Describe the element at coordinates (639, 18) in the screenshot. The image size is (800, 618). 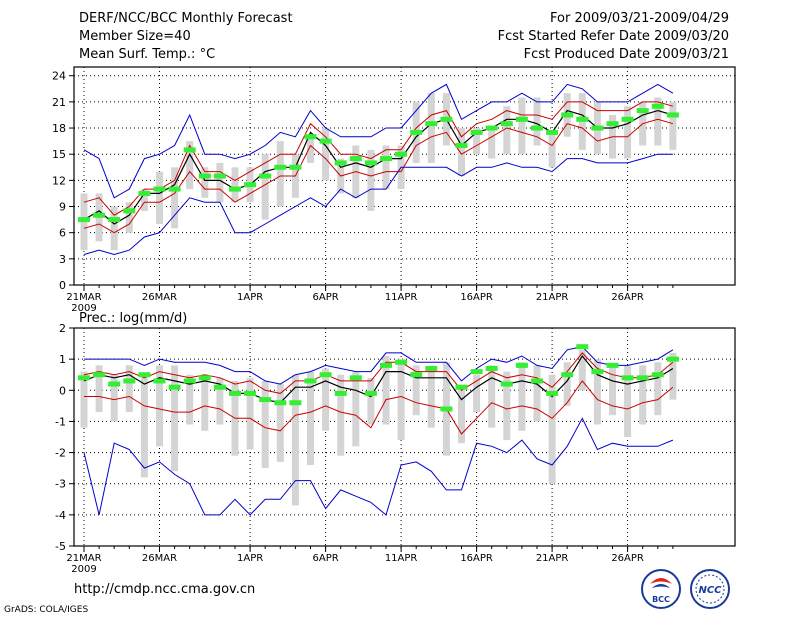
I see `forecast-period: For 2009/03/21-2009/04/29` at that location.